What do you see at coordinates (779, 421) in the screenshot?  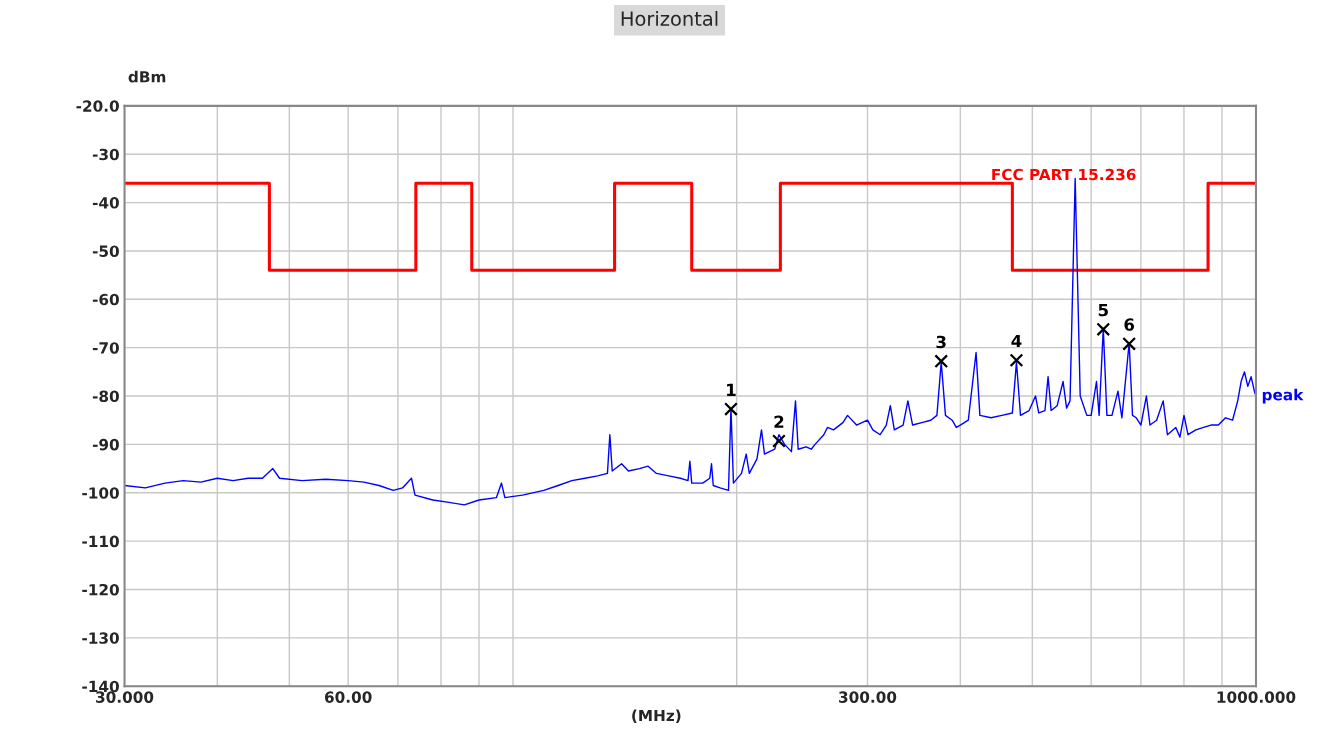 I see `annotation: 2` at bounding box center [779, 421].